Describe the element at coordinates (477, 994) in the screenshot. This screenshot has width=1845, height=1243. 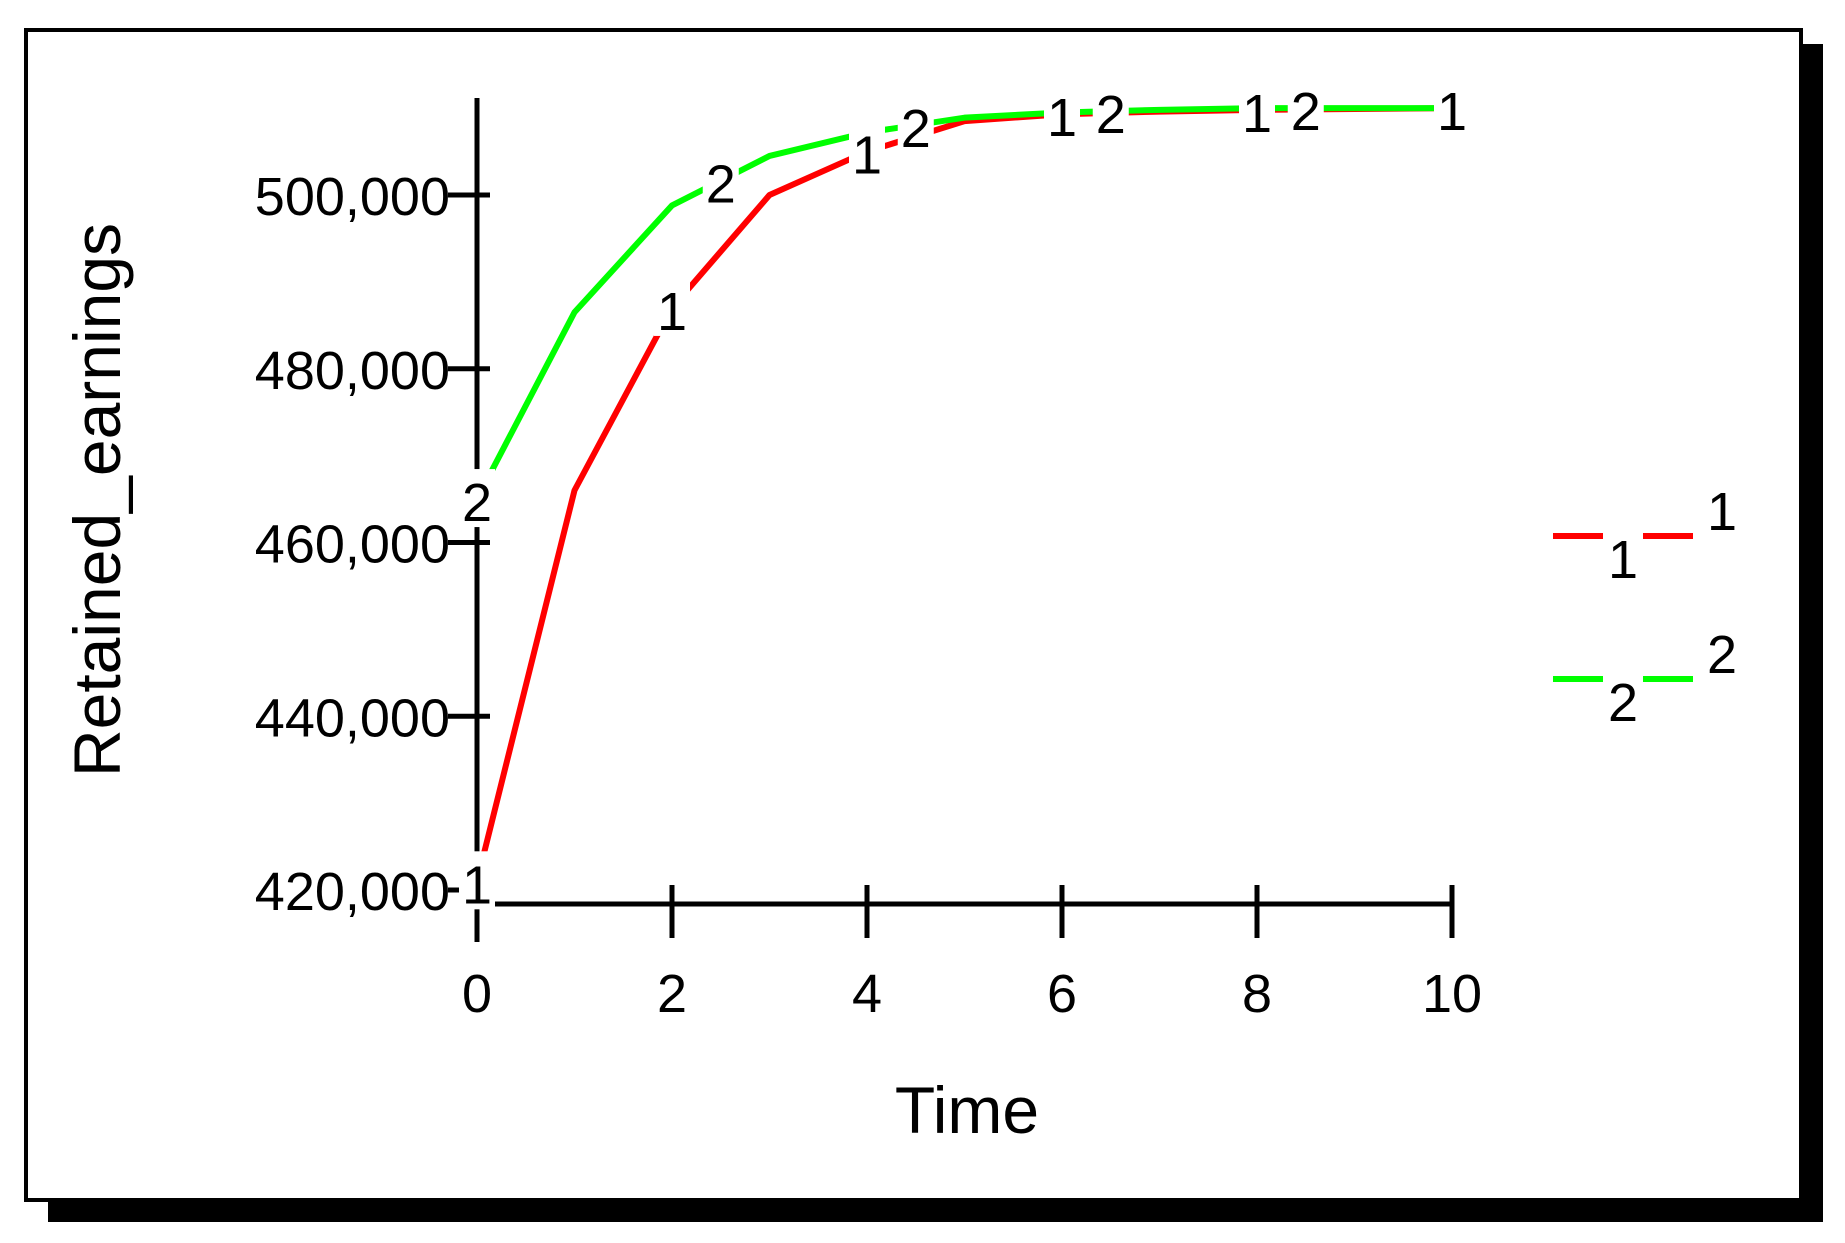
I see `x-tick-label: 0` at that location.